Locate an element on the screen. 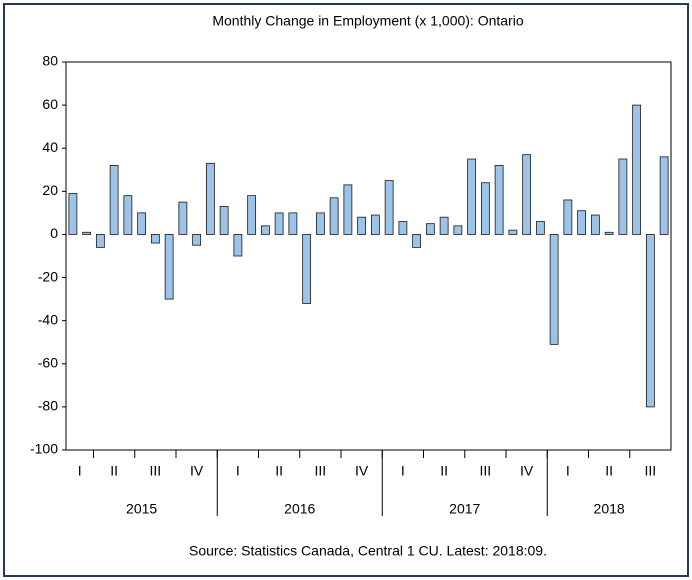 This screenshot has width=692, height=580. y-tick-label: -40 is located at coordinates (48, 319).